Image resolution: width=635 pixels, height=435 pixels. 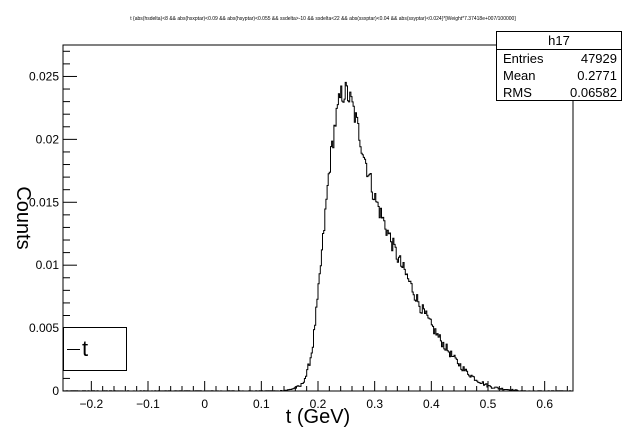 I want to click on stats-rms-value: 0.06582, so click(x=593, y=92).